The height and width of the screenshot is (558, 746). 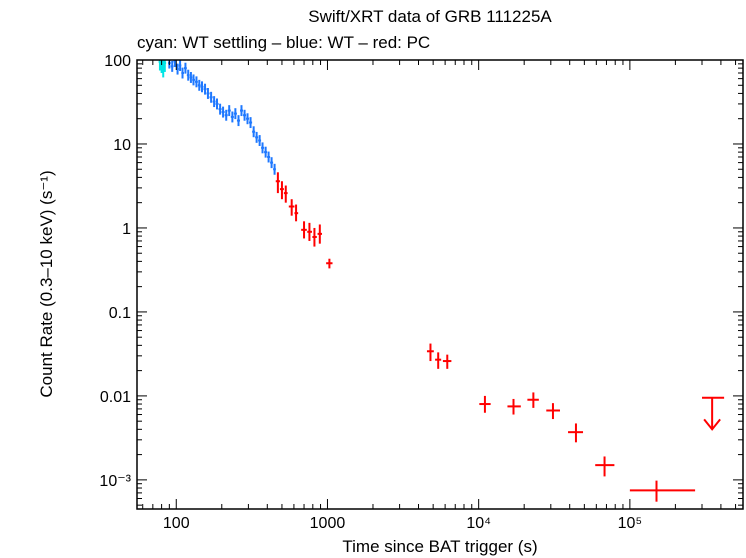 What do you see at coordinates (713, 413) in the screenshot?
I see `upper-limit` at bounding box center [713, 413].